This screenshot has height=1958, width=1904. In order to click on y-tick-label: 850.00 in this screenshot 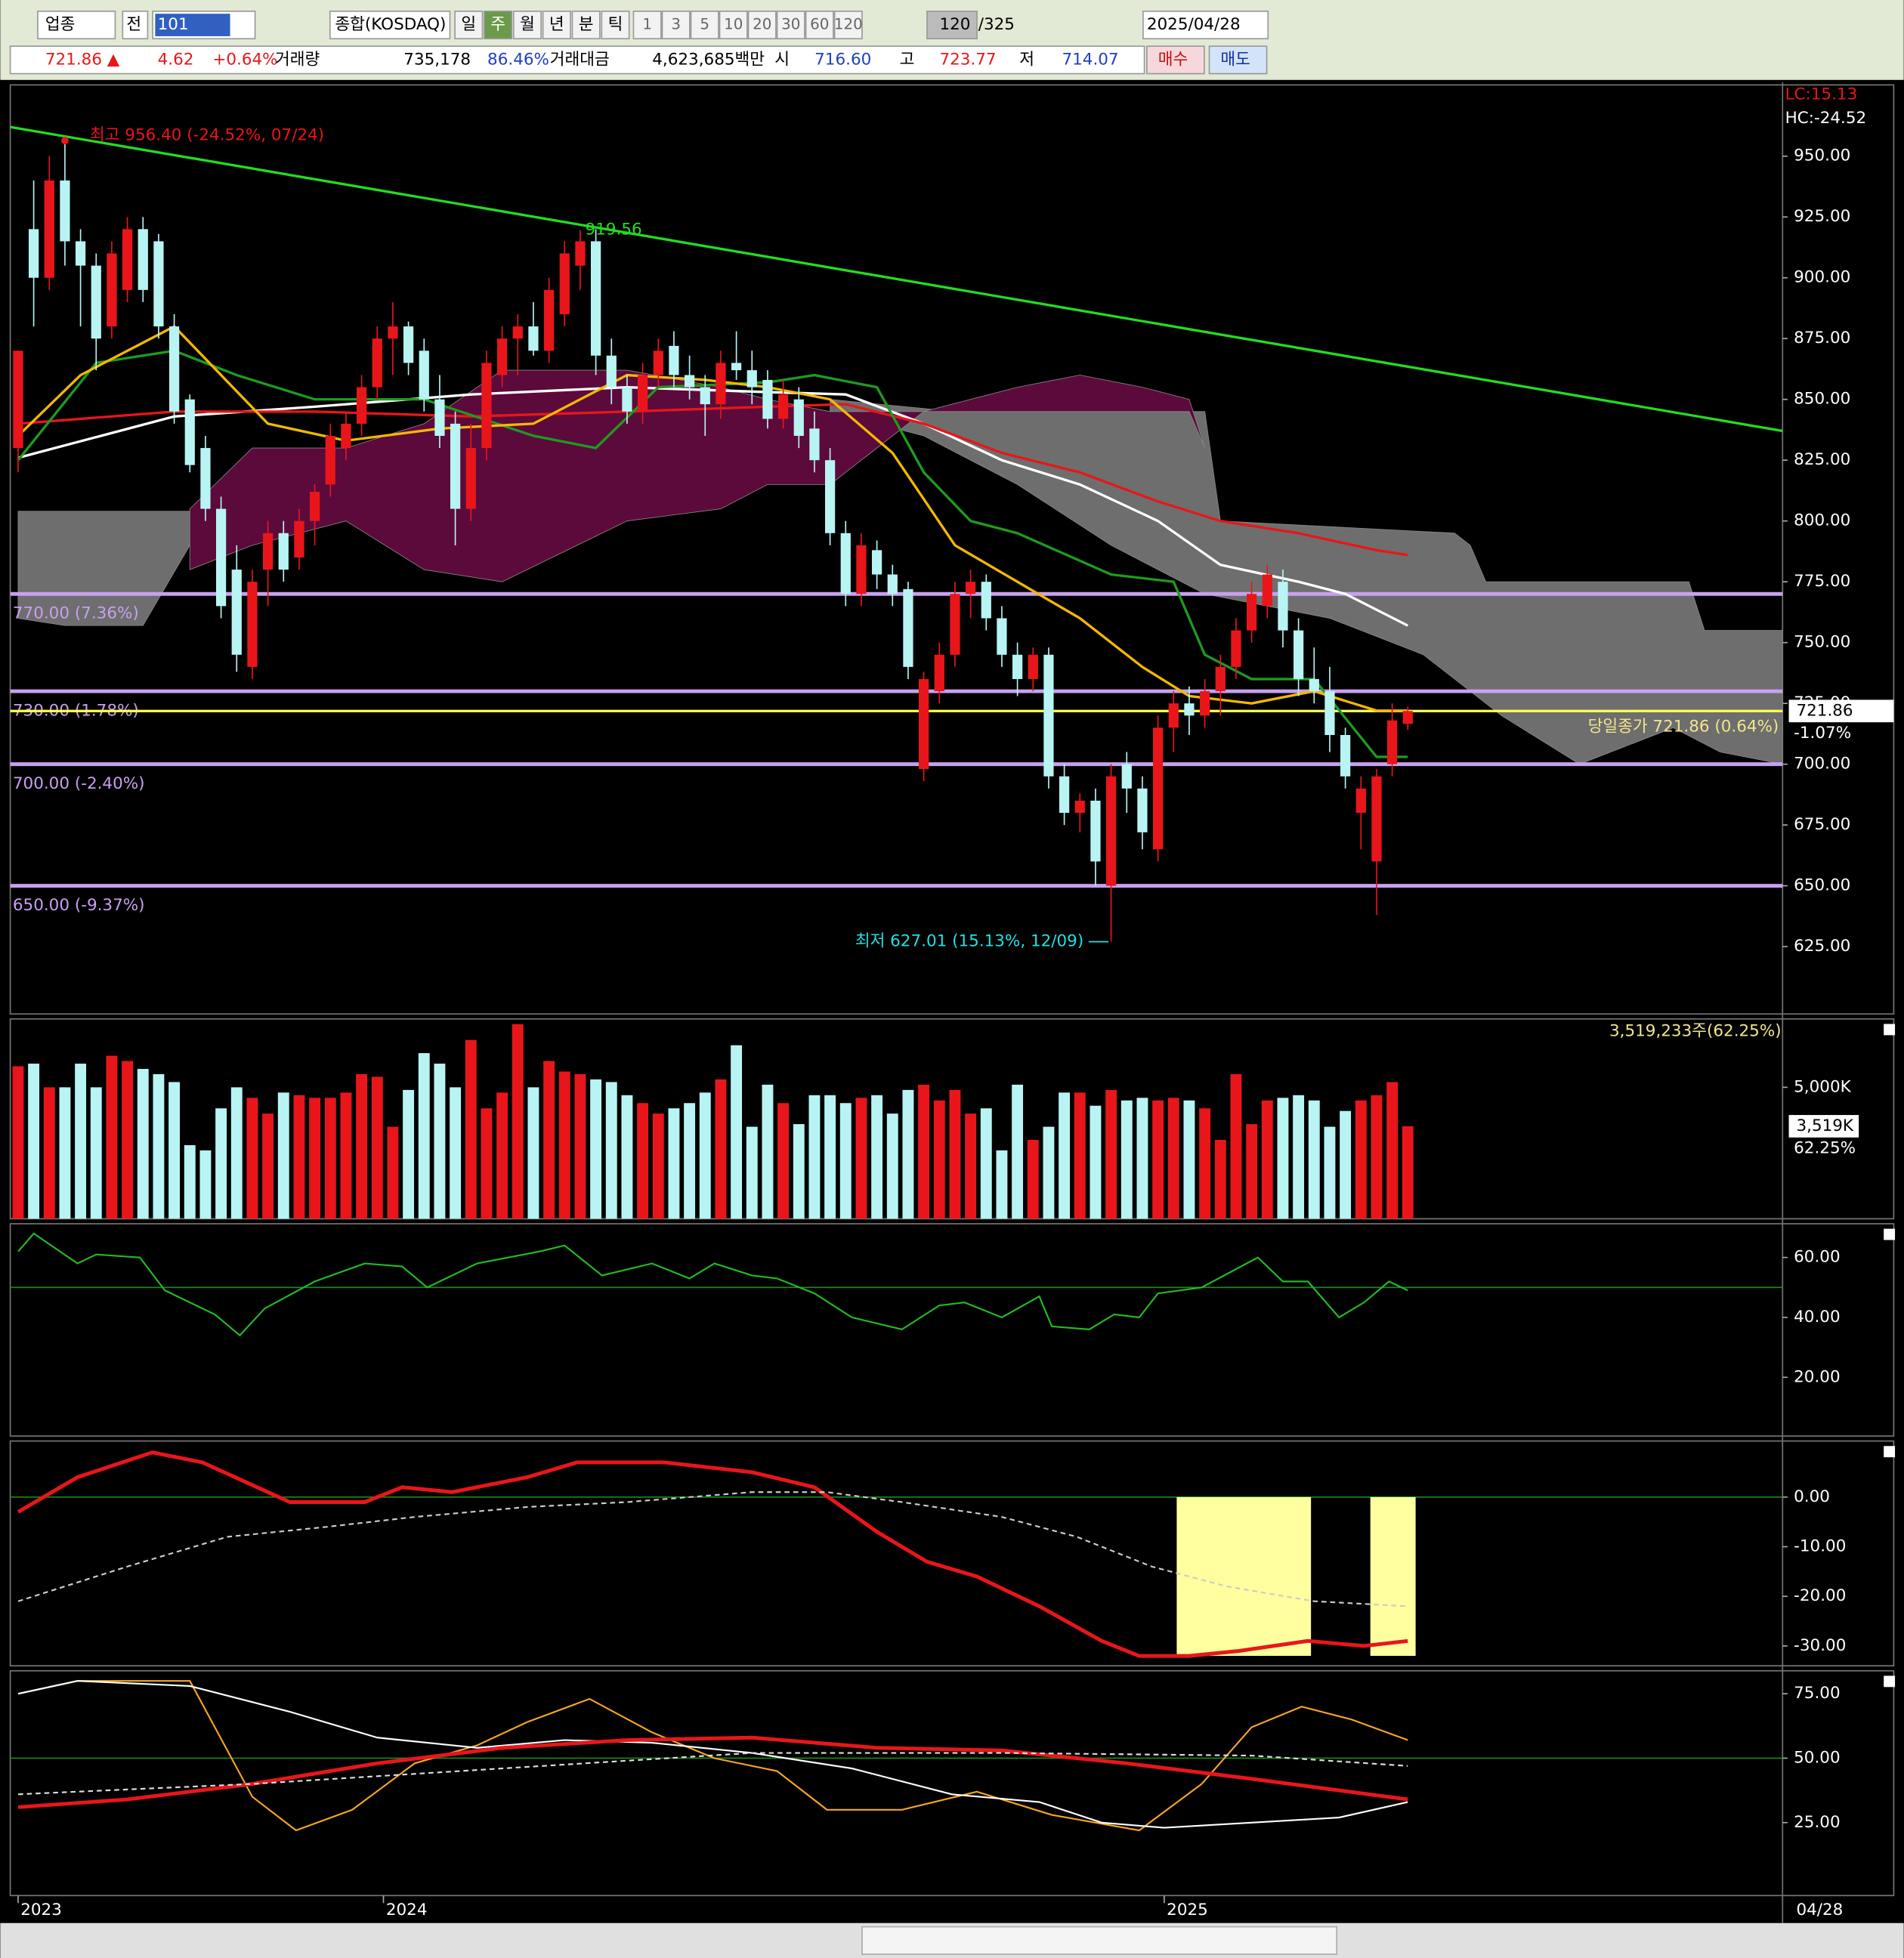, I will do `click(1822, 399)`.